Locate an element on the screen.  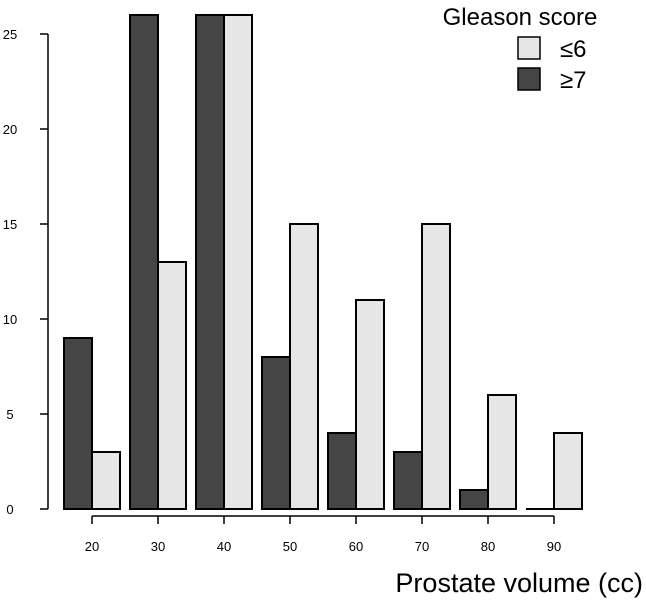
x-axis: 20 30 40 50 60 70 80 90 is located at coordinates (323, 535).